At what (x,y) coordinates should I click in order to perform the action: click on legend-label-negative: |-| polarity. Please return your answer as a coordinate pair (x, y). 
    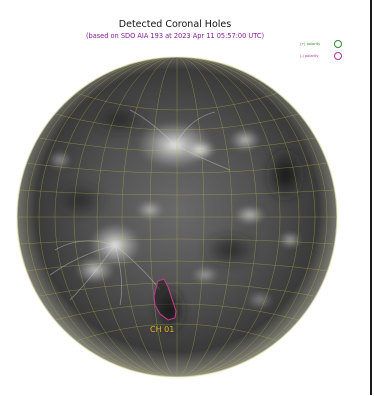
    Looking at the image, I should click on (309, 56).